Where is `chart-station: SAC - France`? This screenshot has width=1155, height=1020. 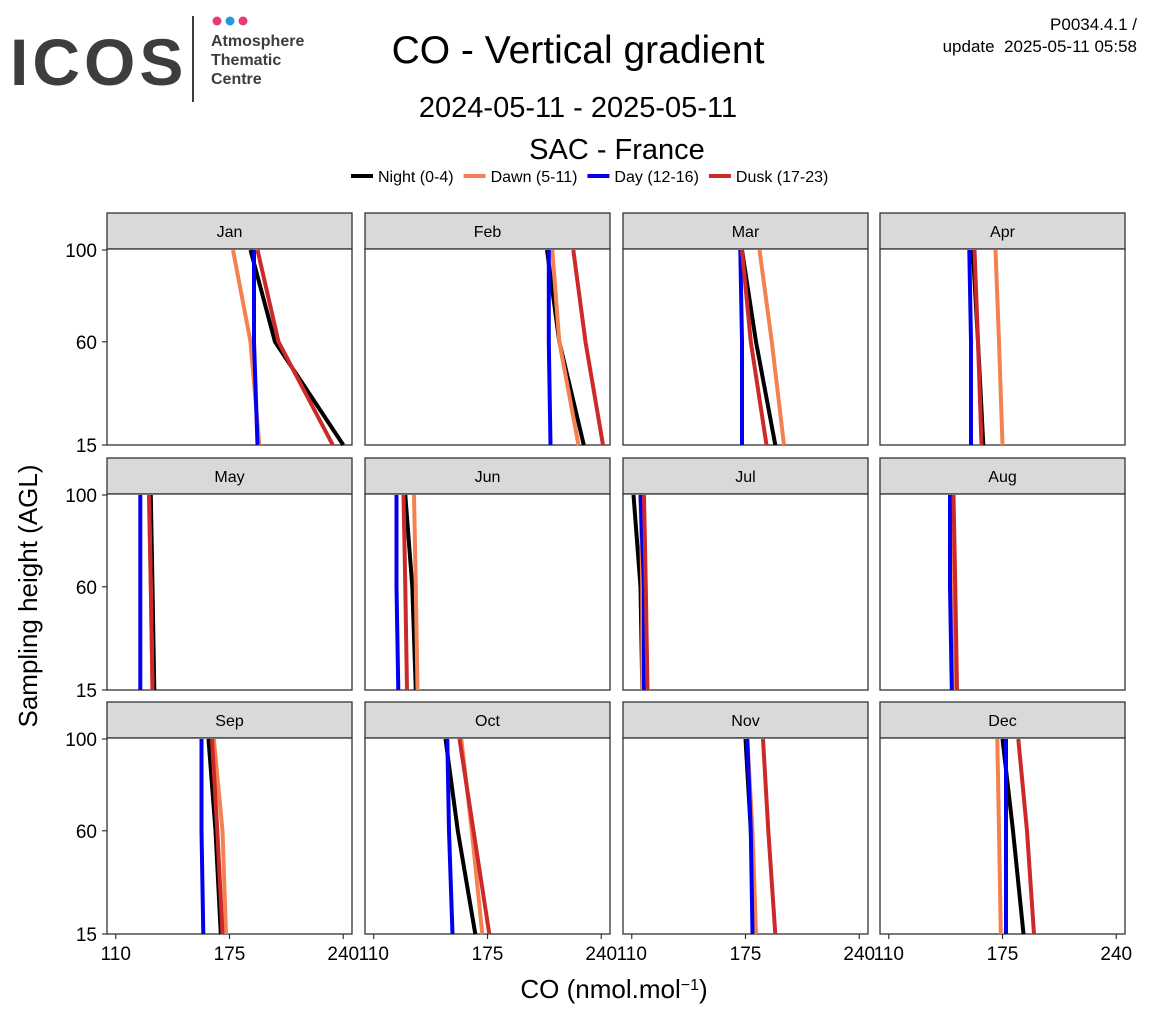 chart-station: SAC - France is located at coordinates (617, 150).